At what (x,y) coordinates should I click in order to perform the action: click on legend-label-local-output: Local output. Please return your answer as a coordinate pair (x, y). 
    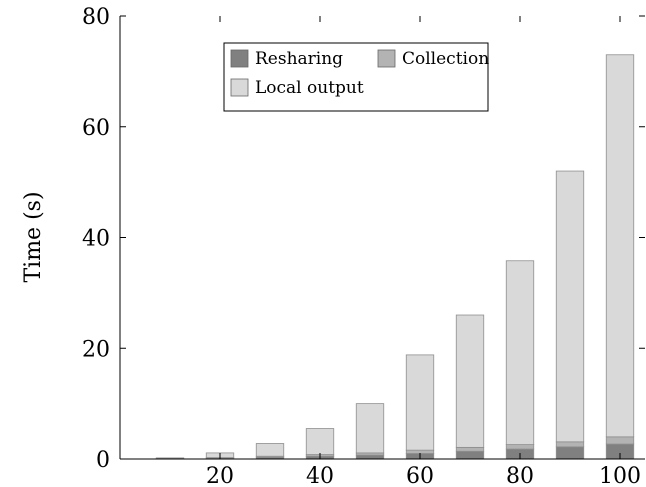
    Looking at the image, I should click on (309, 88).